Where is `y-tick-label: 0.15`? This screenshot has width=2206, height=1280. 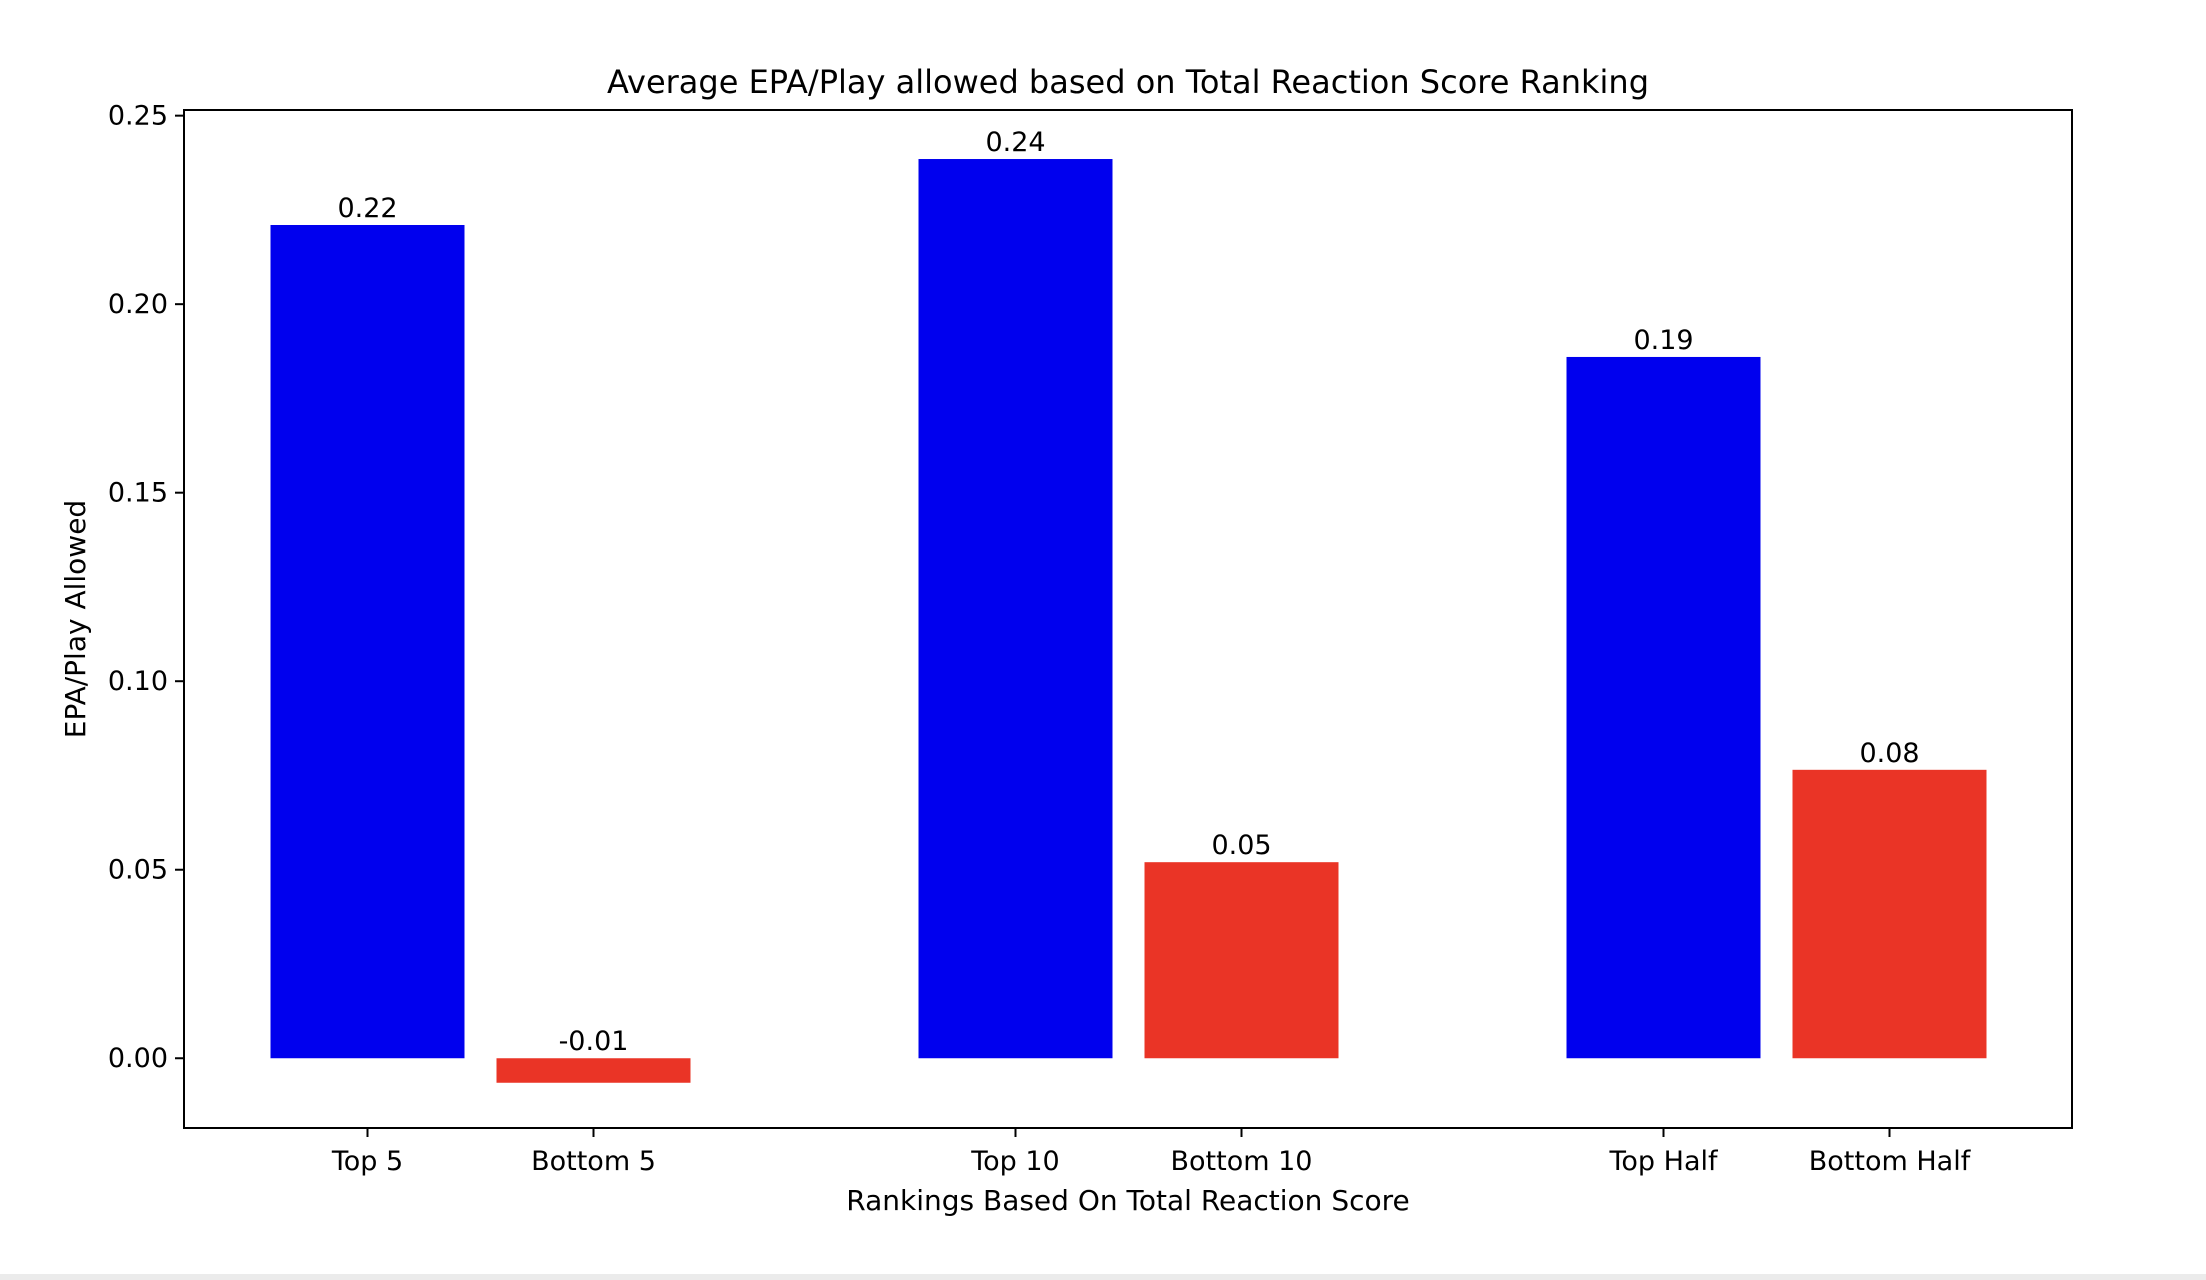
y-tick-label: 0.15 is located at coordinates (138, 493).